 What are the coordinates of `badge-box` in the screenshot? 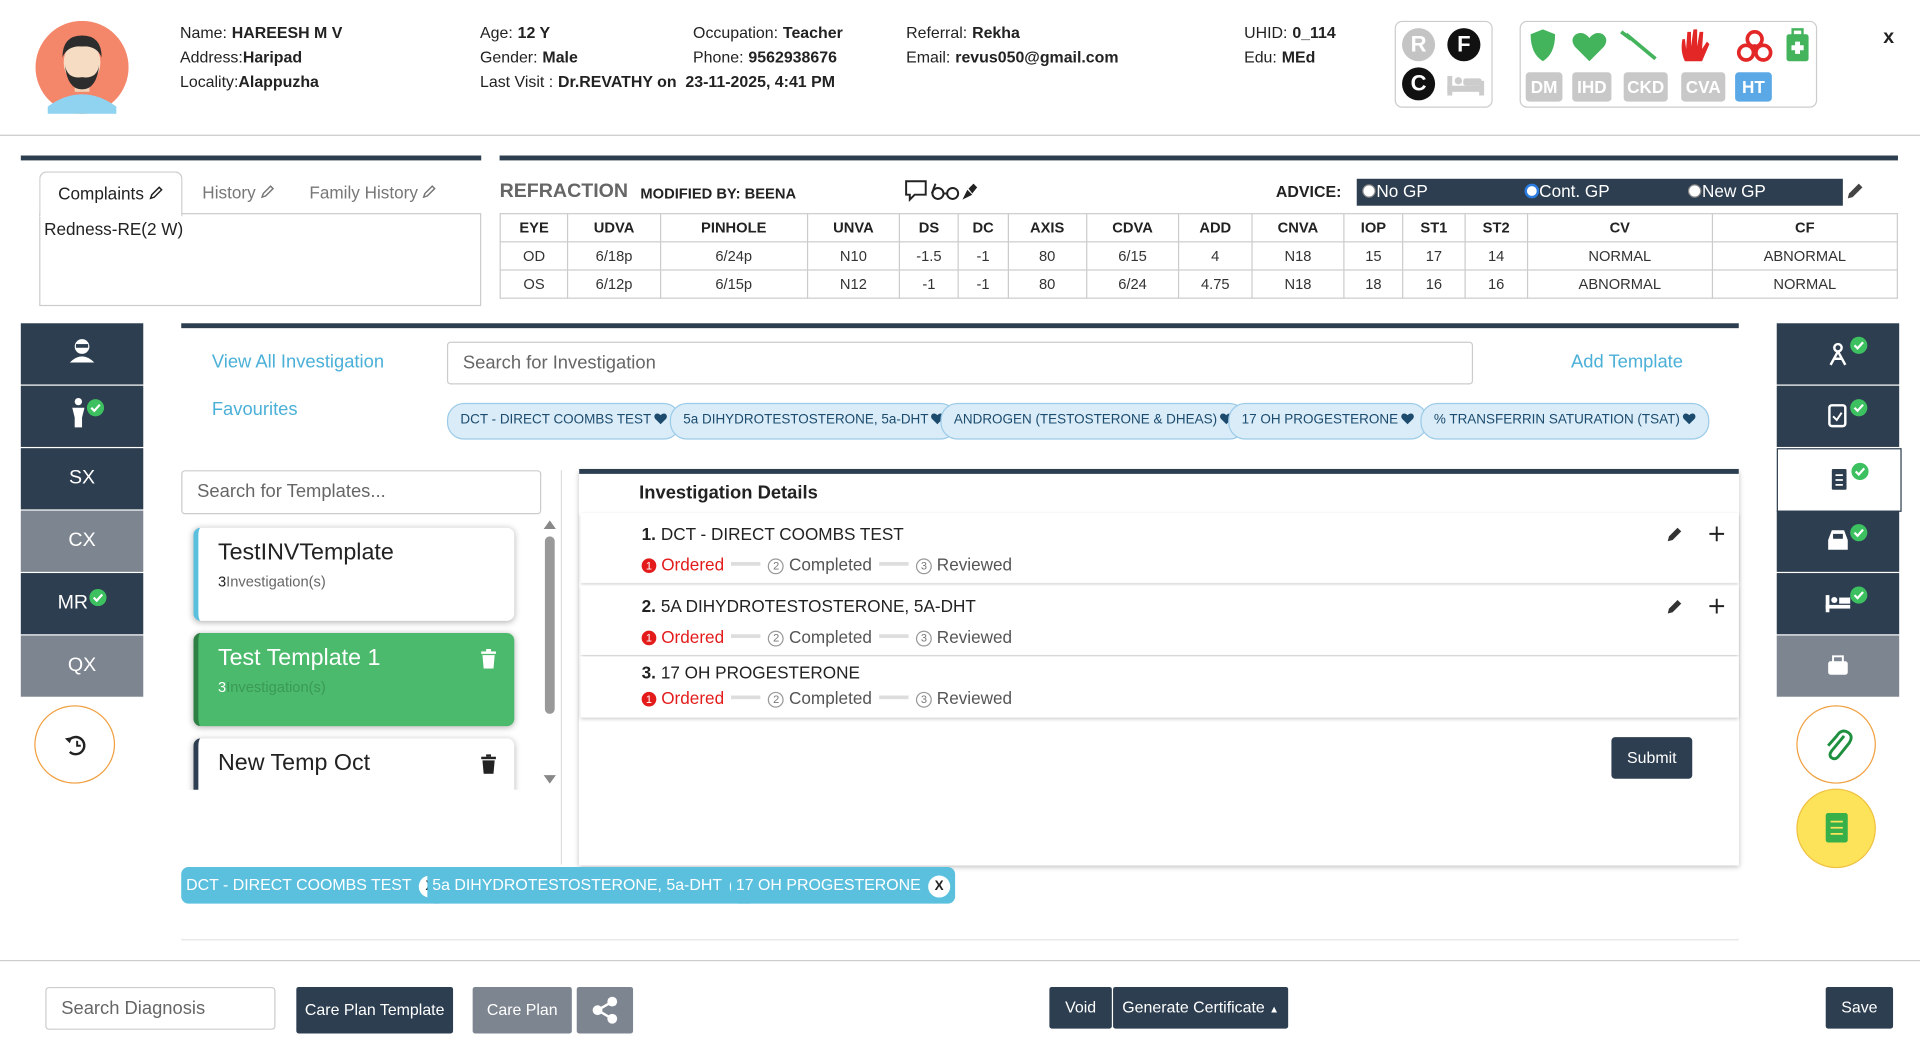 It's located at (1443, 64).